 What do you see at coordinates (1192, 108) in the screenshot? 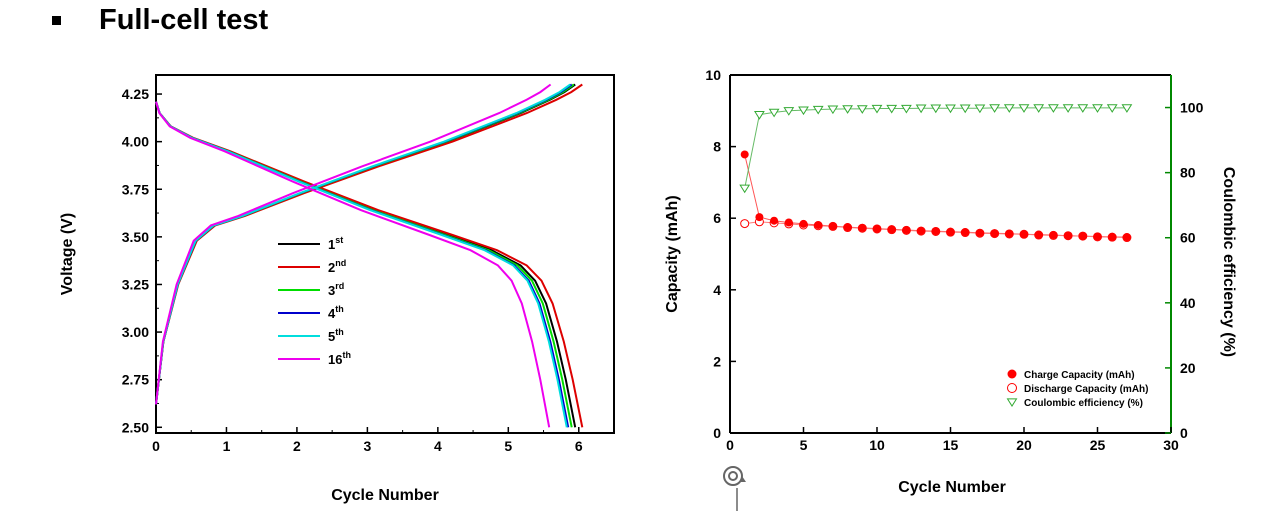
I see `efficiency-tick-label: 100` at bounding box center [1192, 108].